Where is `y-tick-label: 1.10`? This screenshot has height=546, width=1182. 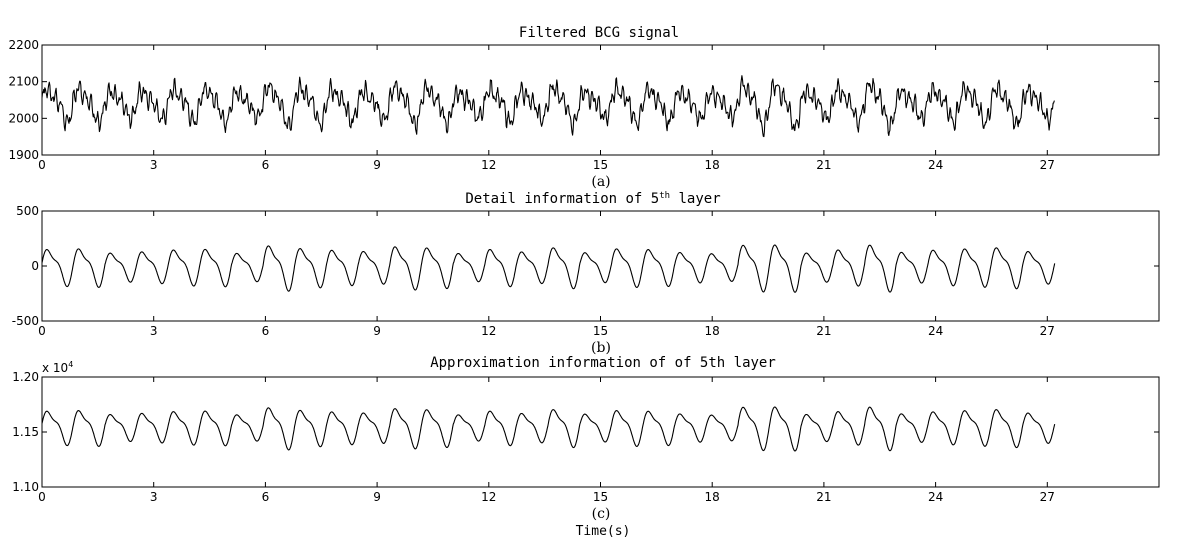
y-tick-label: 1.10 is located at coordinates (25, 487).